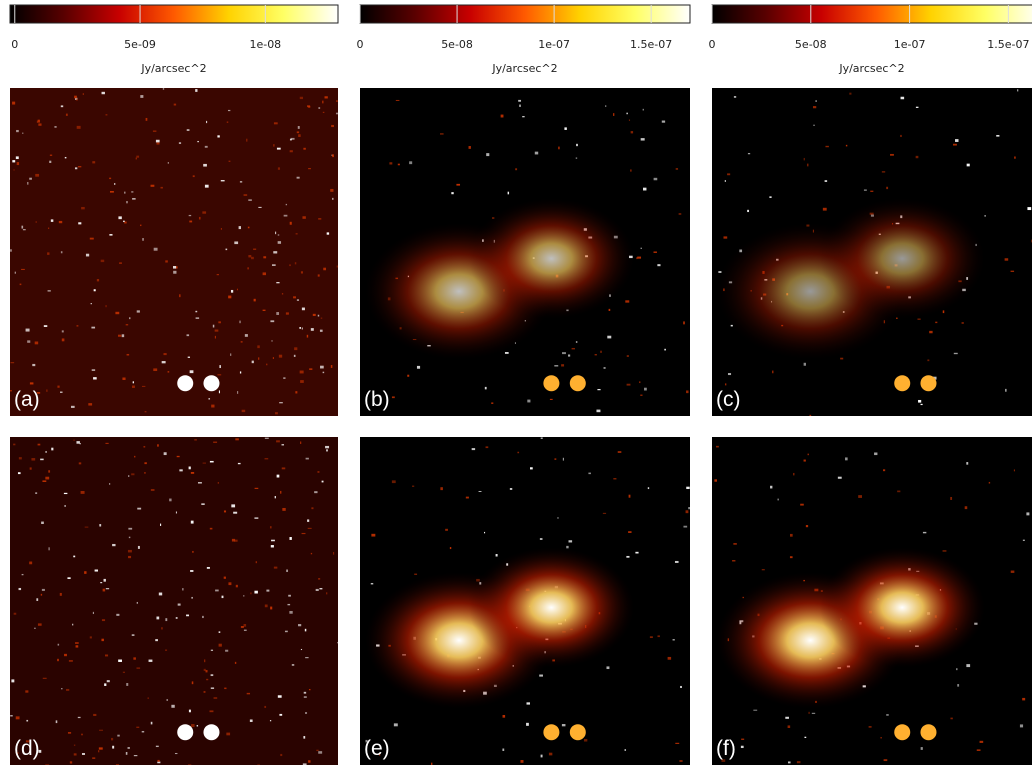  Describe the element at coordinates (27, 748) in the screenshot. I see `panel-label: (d)` at that location.